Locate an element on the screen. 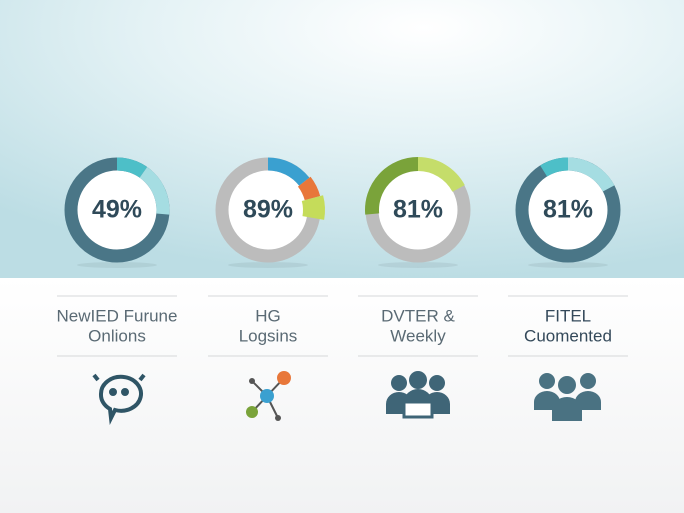 Image resolution: width=684 pixels, height=513 pixels. percent-label: 49% is located at coordinates (117, 210).